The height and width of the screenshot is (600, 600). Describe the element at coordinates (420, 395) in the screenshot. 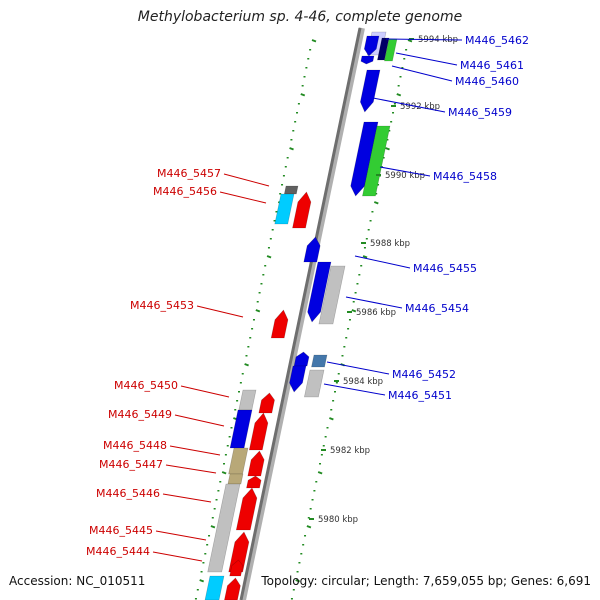

I see `plus-gene-label: M446_5451` at that location.